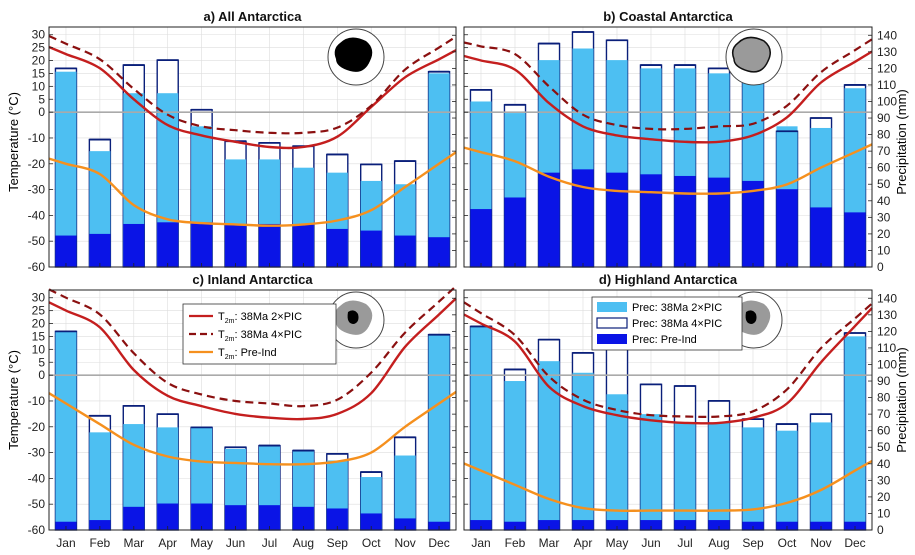 This screenshot has height=555, width=915. I want to click on tick-label-precipitation: 100, so click(887, 101).